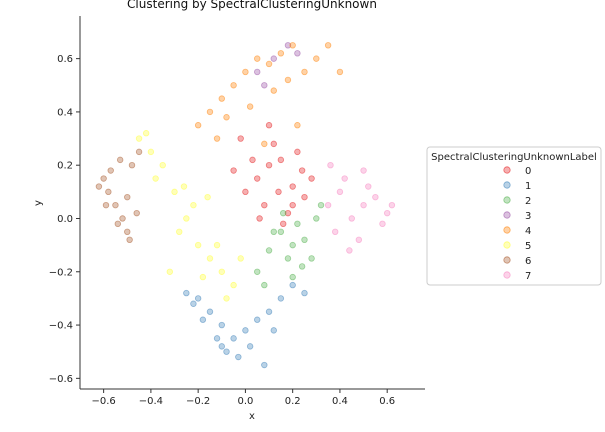 Image resolution: width=605 pixels, height=432 pixels. Describe the element at coordinates (387, 401) in the screenshot. I see `x-tick-label: 0.6` at that location.